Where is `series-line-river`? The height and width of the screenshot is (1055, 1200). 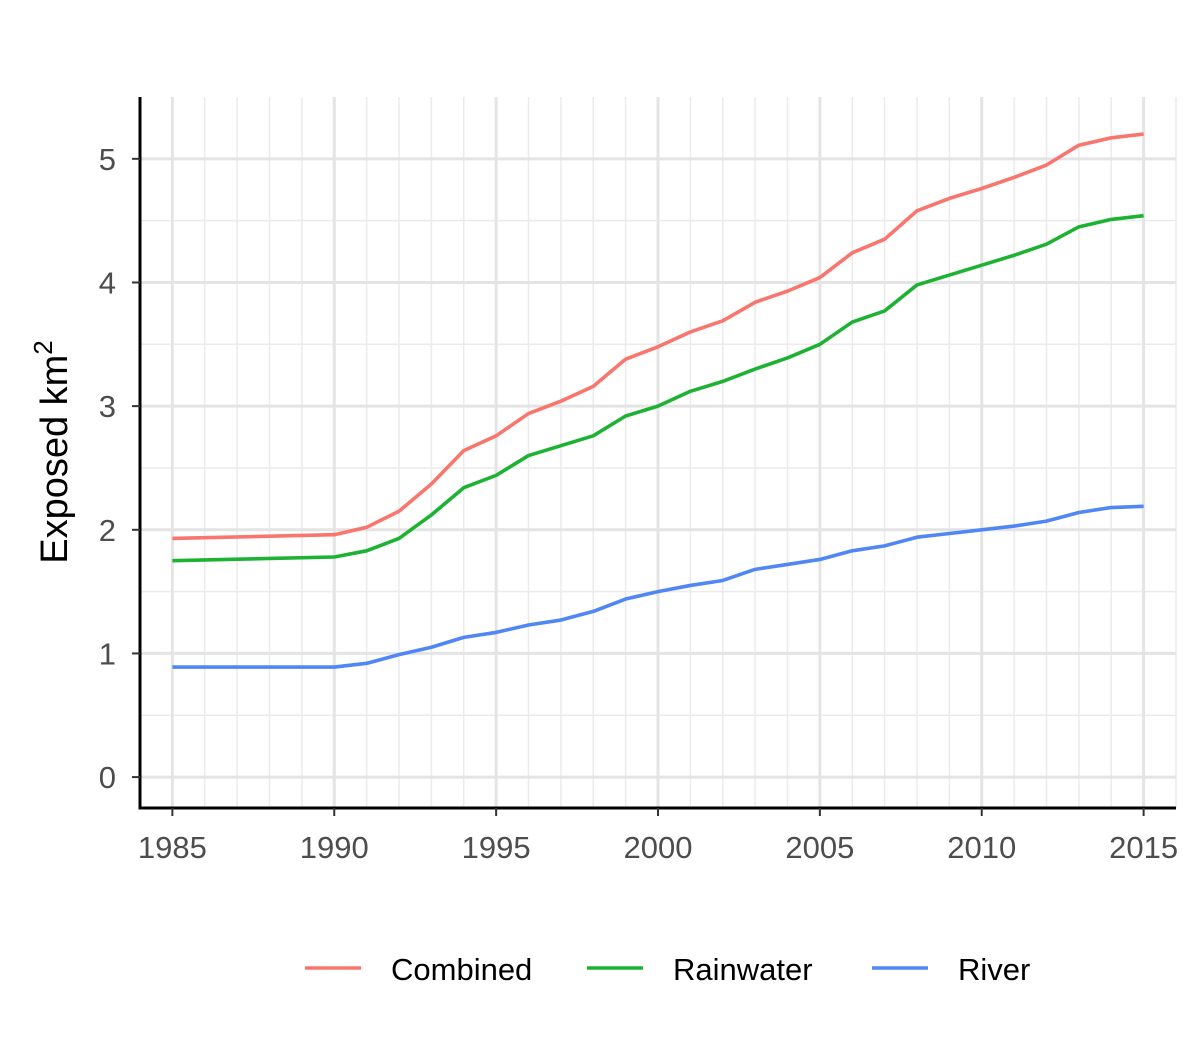 series-line-river is located at coordinates (658, 586).